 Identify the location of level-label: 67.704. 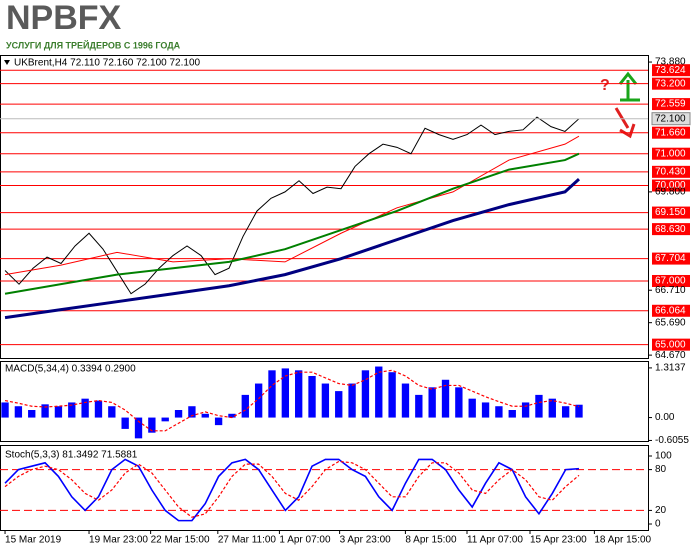
(670, 258).